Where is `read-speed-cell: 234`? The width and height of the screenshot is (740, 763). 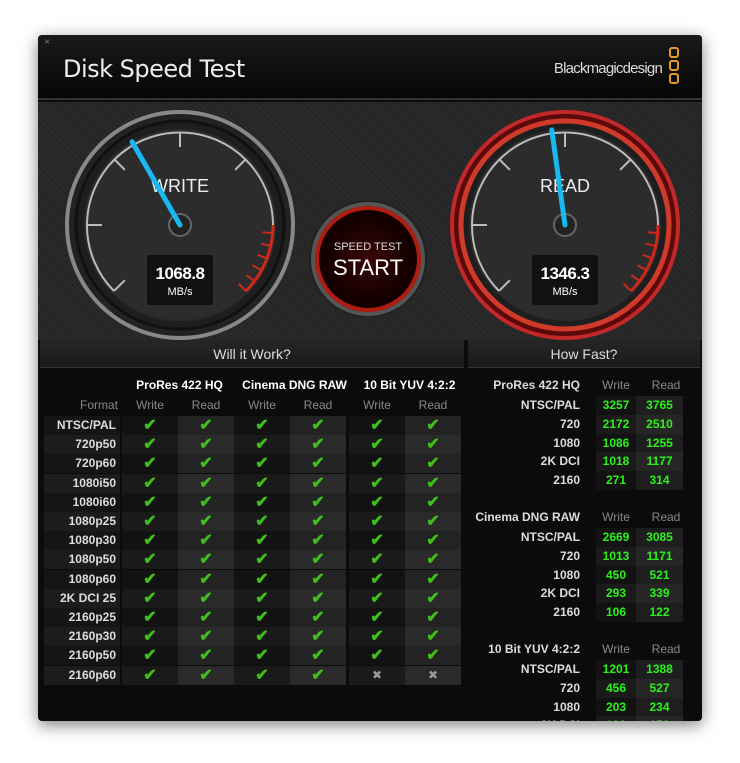 read-speed-cell: 234 is located at coordinates (659, 707).